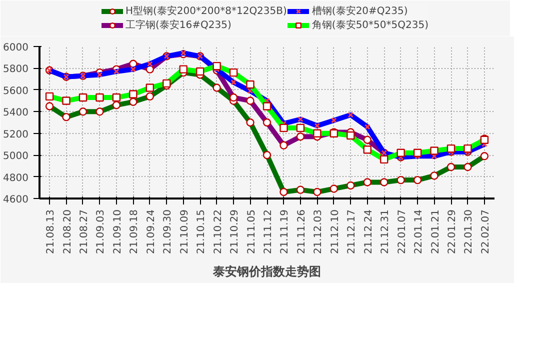 This screenshot has height=342, width=545. What do you see at coordinates (51, 232) in the screenshot?
I see `x-tick-label: 21.08.13` at bounding box center [51, 232].